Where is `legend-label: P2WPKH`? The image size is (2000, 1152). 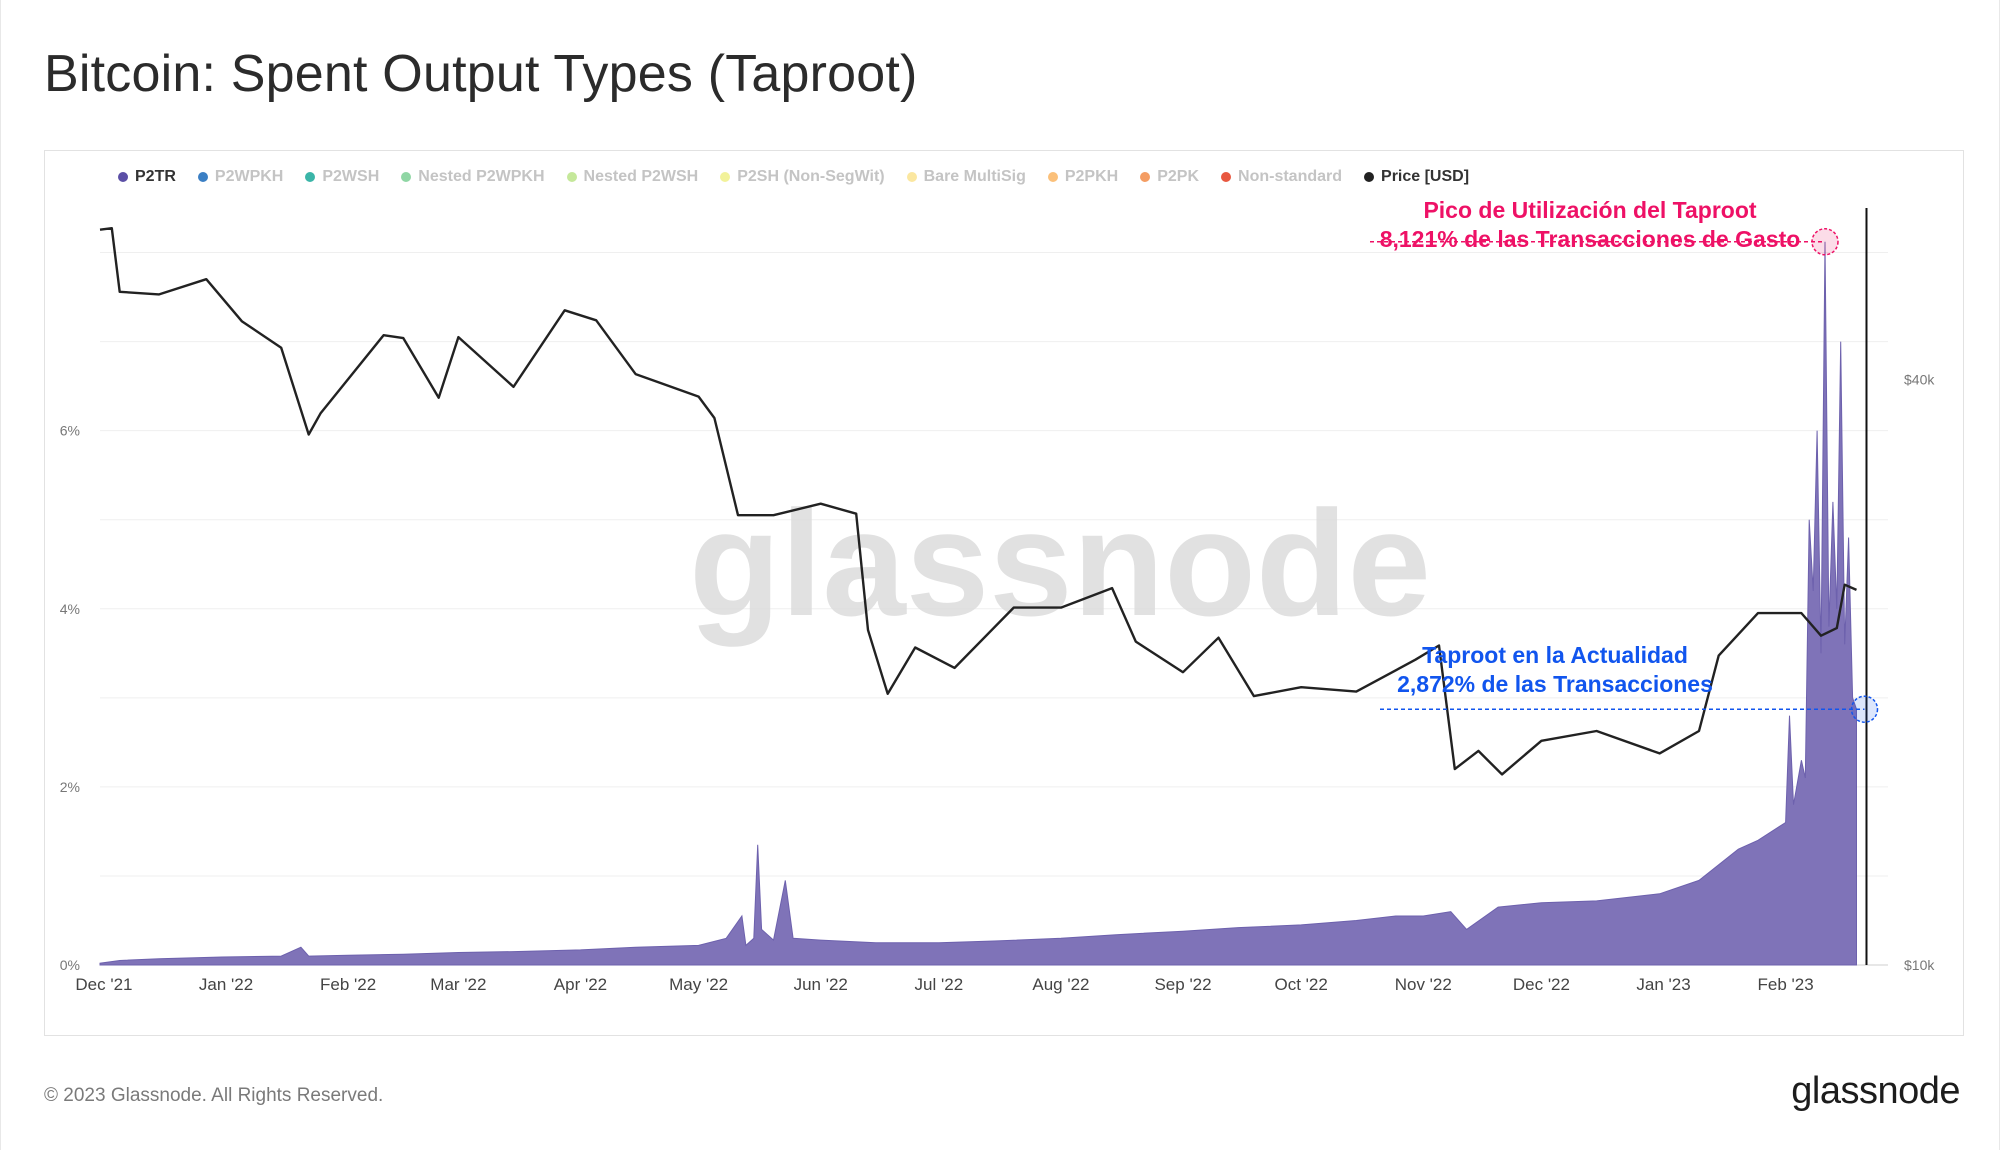 legend-label: P2WPKH is located at coordinates (249, 176).